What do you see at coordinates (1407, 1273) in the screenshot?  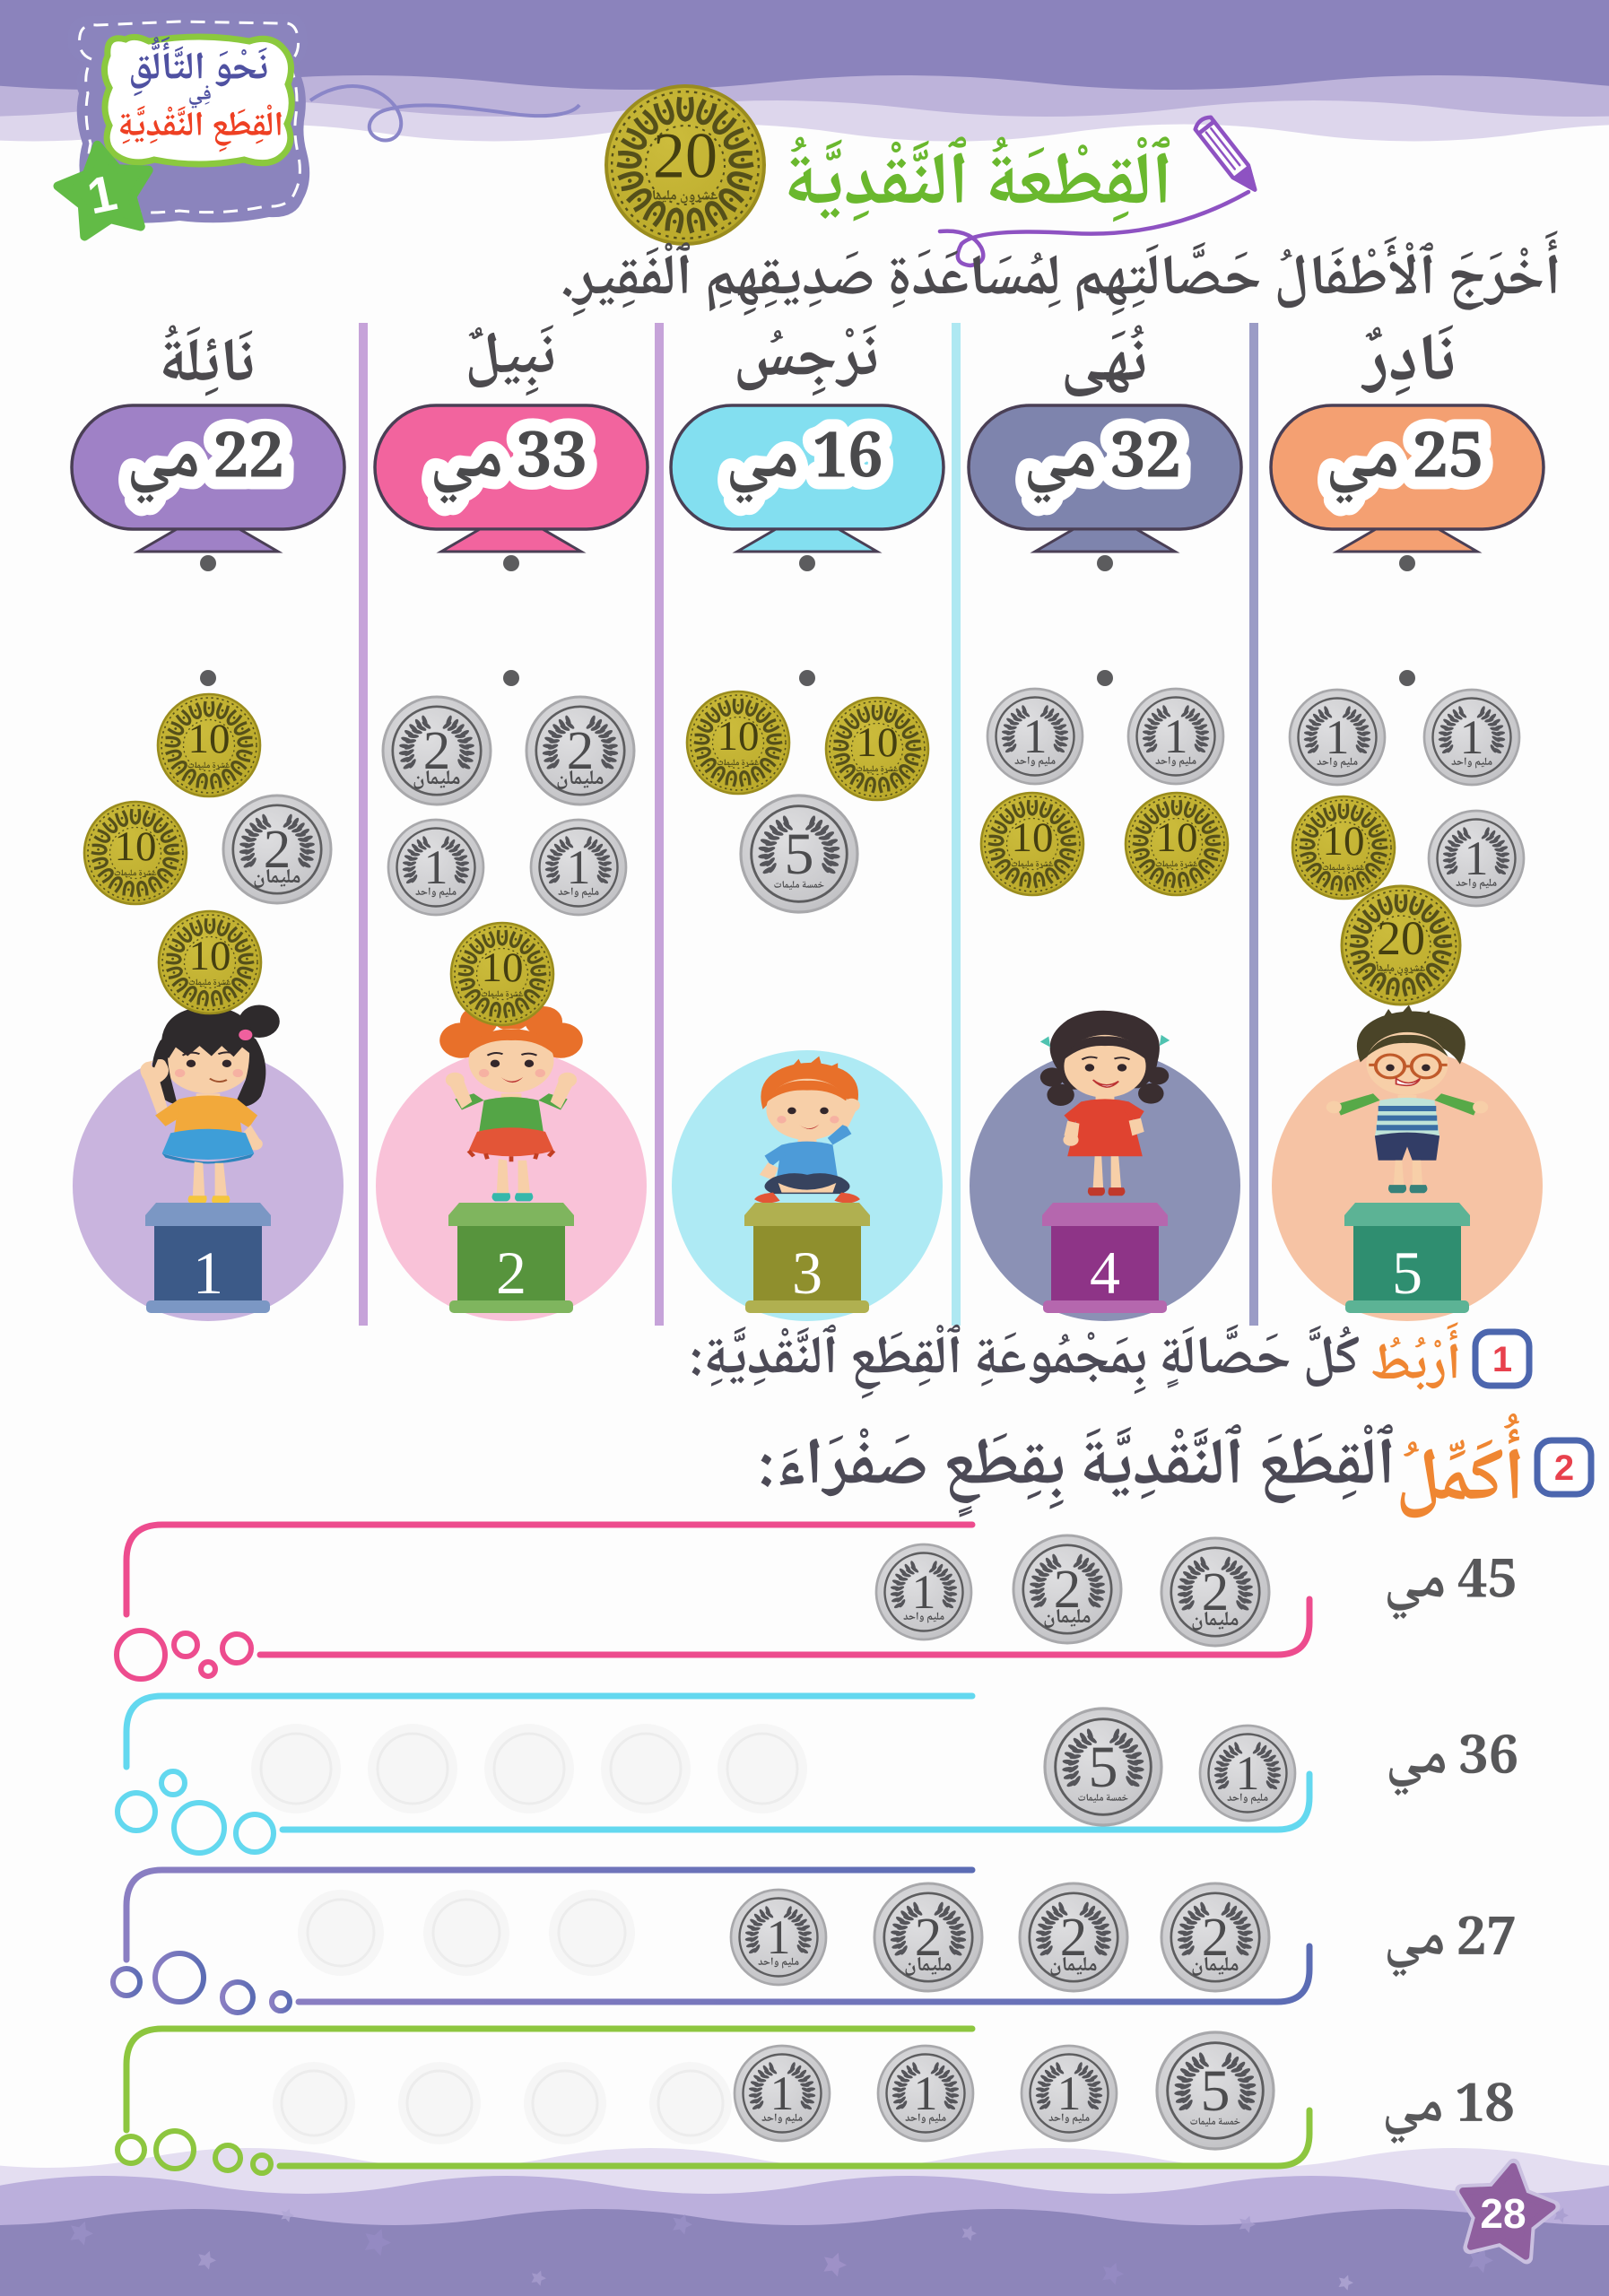 I see `svg-text: 5` at bounding box center [1407, 1273].